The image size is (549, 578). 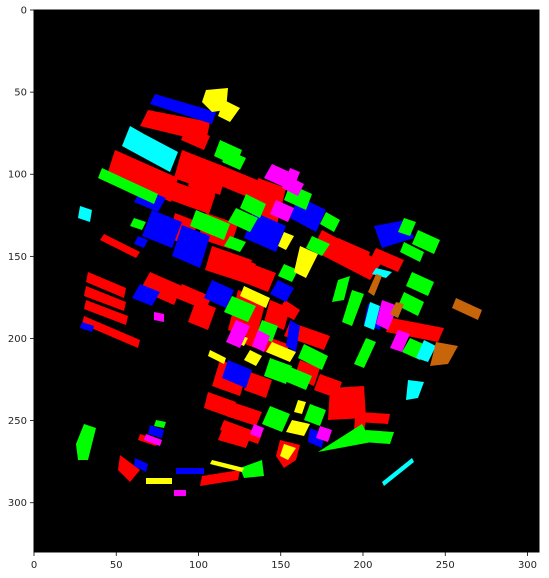 I want to click on y-tick-label: 200, so click(x=17, y=339).